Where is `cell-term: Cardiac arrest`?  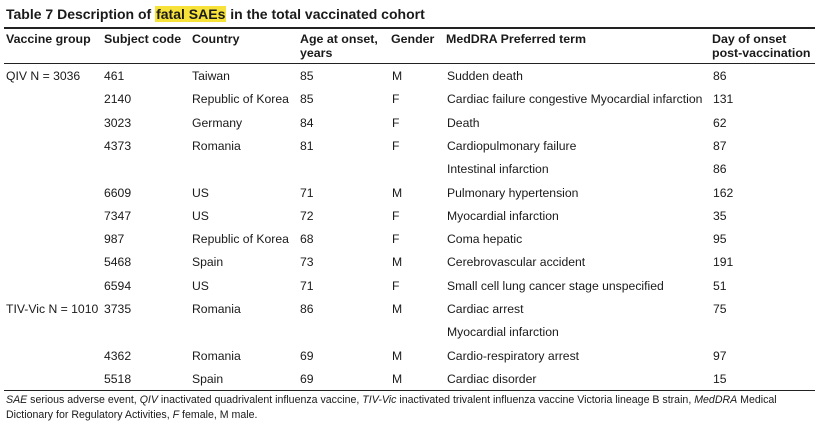
cell-term: Cardiac arrest is located at coordinates (485, 309).